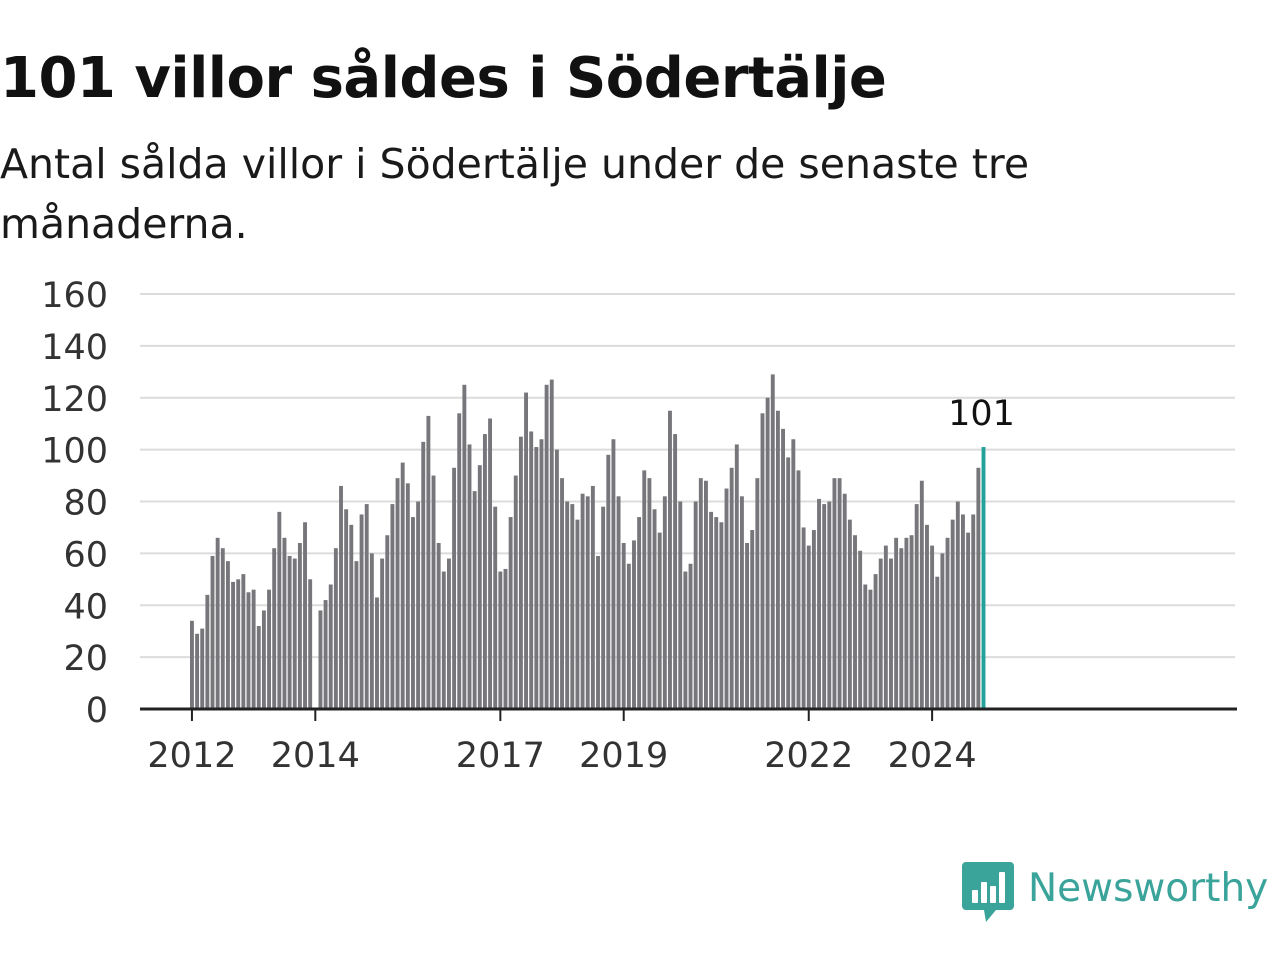 The image size is (1280, 960). What do you see at coordinates (191, 756) in the screenshot?
I see `x-tick-label: 2012` at bounding box center [191, 756].